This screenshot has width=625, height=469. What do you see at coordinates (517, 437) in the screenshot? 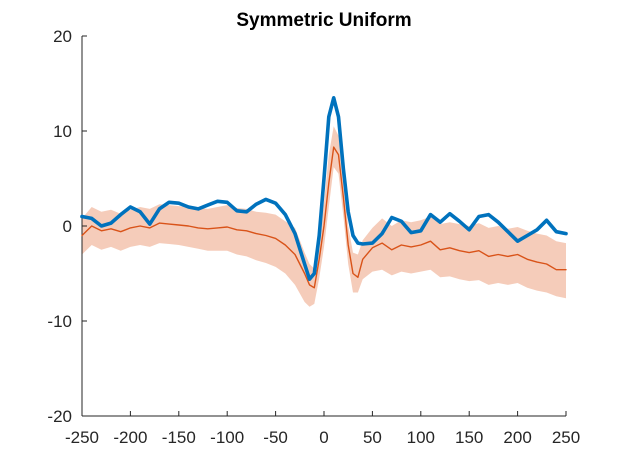
I see `x-tick-label: 200` at bounding box center [517, 437].